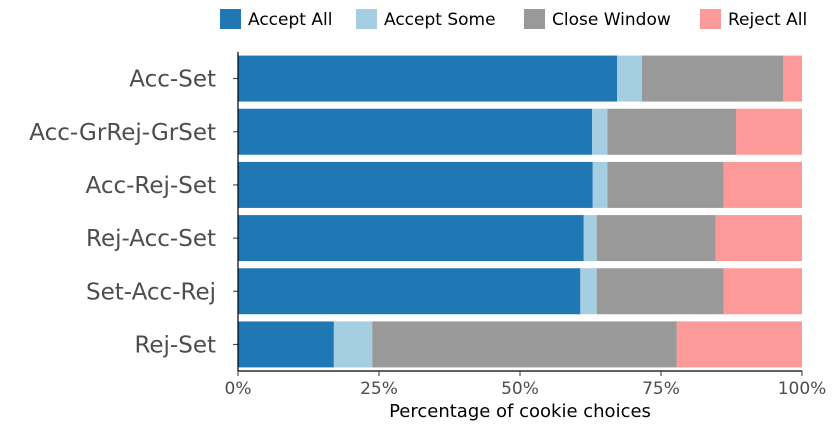  I want to click on bar-rej-set-close-window, so click(524, 344).